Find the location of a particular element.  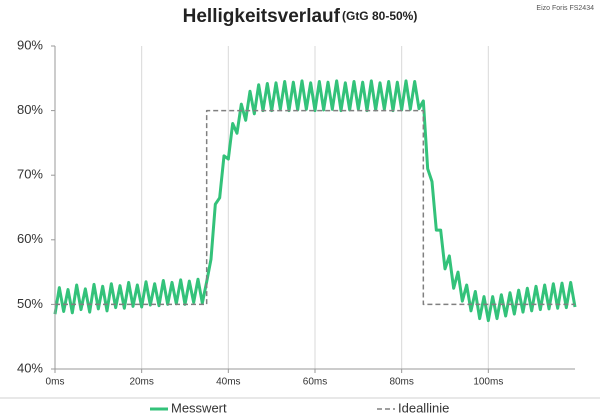

legend: Messwert Ideallinie is located at coordinates (299, 407).